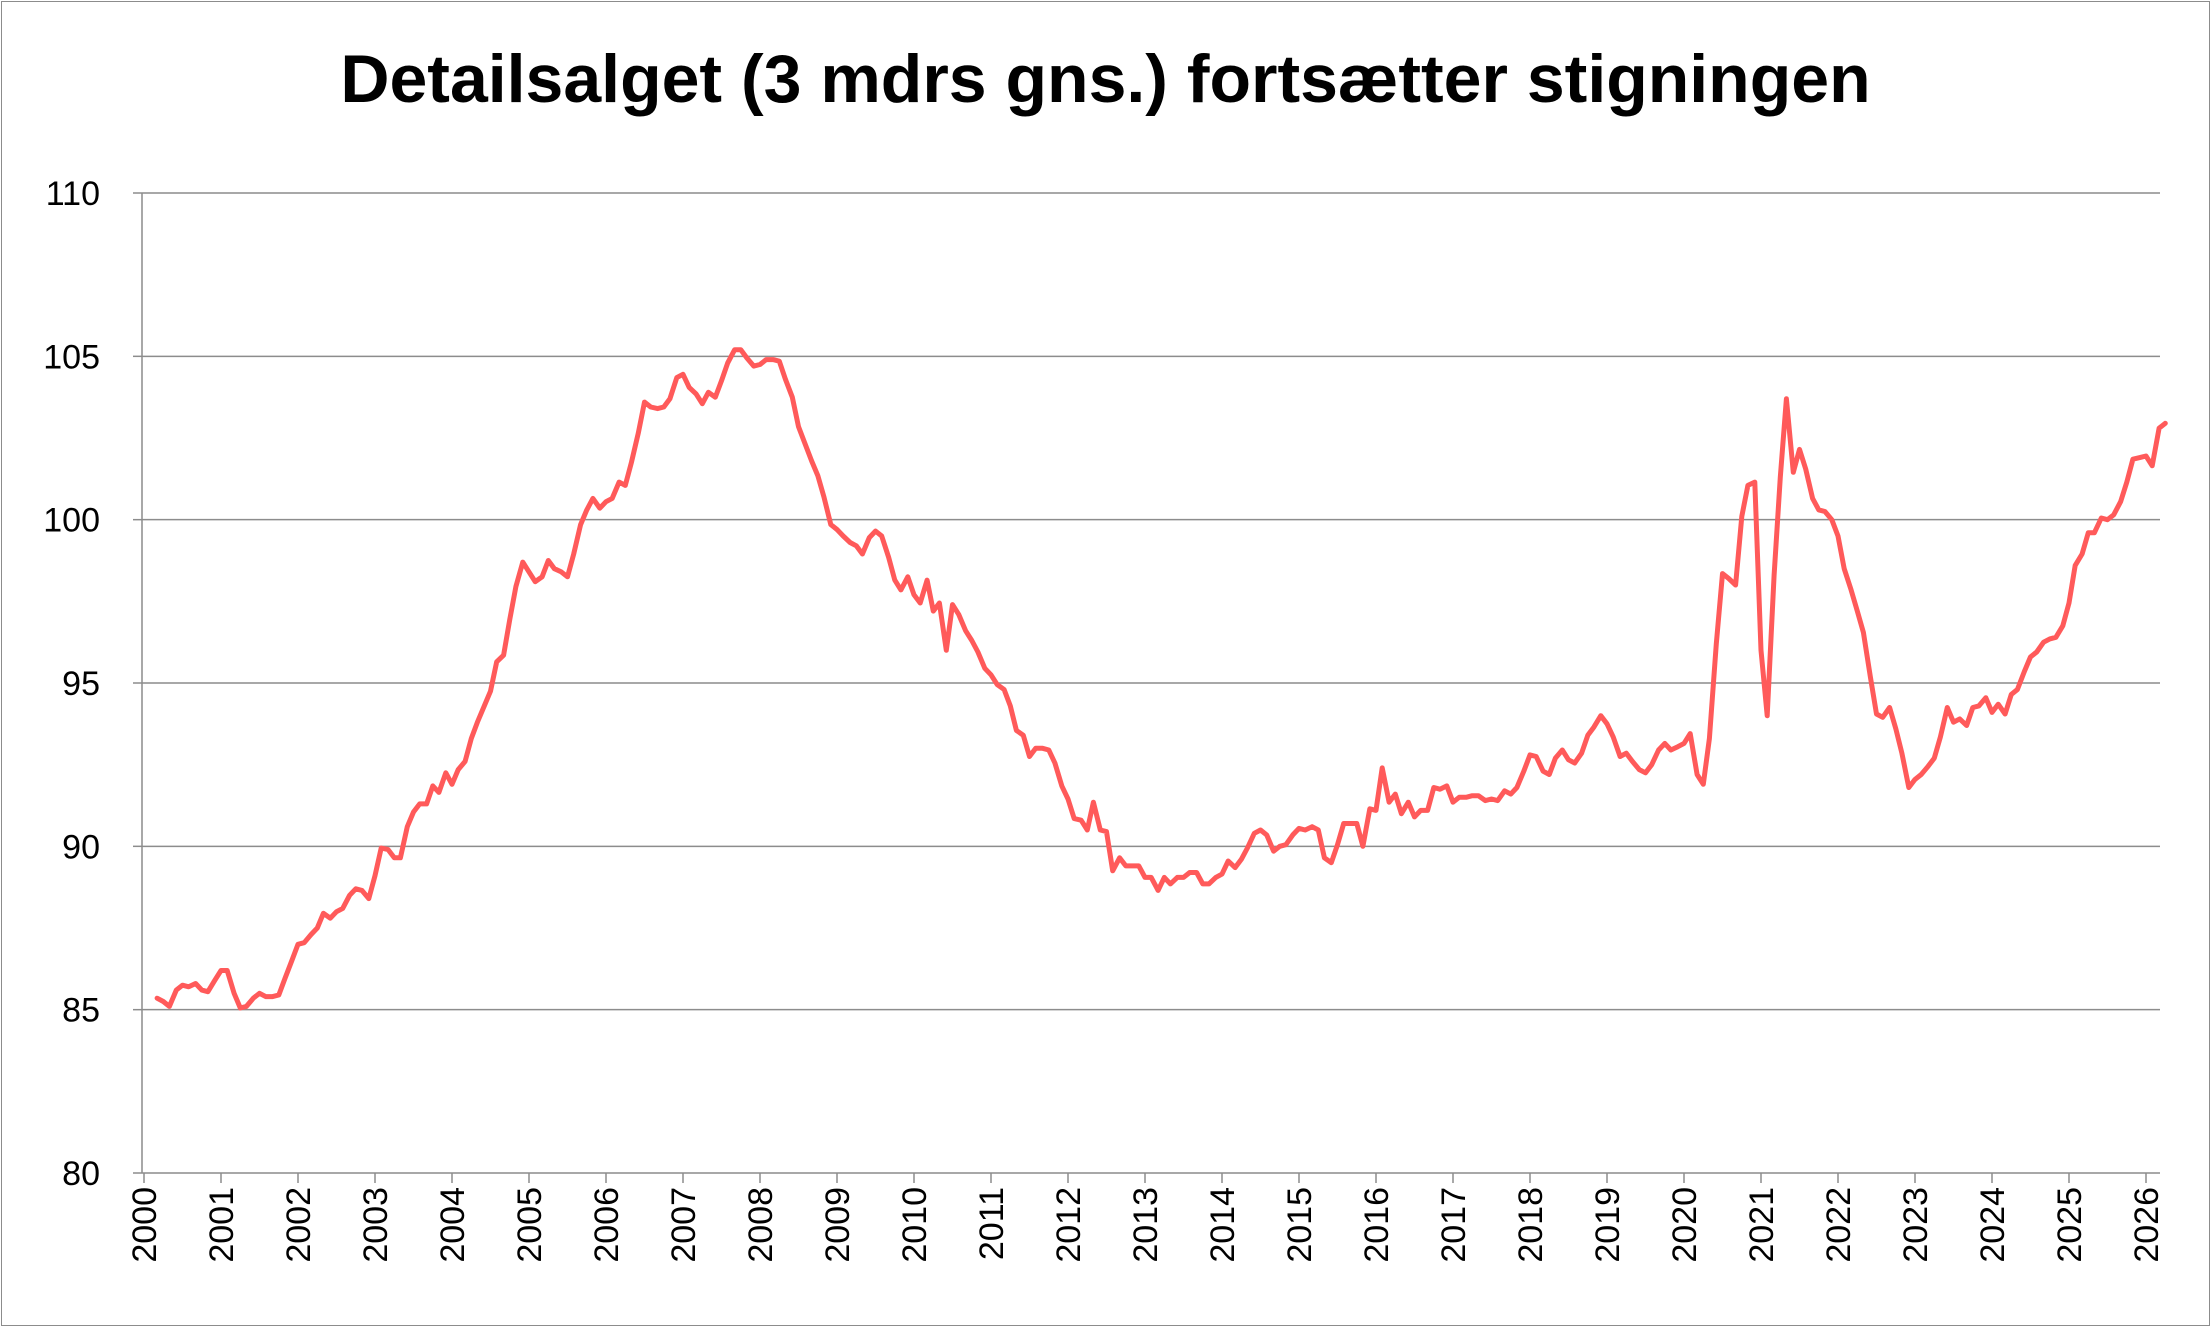 This screenshot has height=1327, width=2211. What do you see at coordinates (73, 194) in the screenshot?
I see `y-tick-label: 110` at bounding box center [73, 194].